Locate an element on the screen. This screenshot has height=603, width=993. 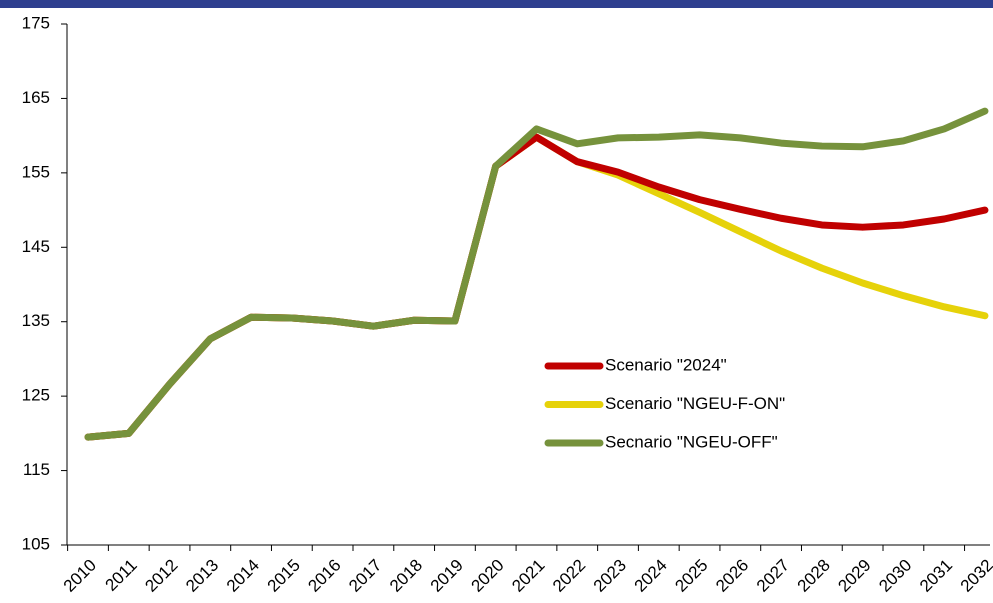
y-tick-label: 115 is located at coordinates (36, 469).